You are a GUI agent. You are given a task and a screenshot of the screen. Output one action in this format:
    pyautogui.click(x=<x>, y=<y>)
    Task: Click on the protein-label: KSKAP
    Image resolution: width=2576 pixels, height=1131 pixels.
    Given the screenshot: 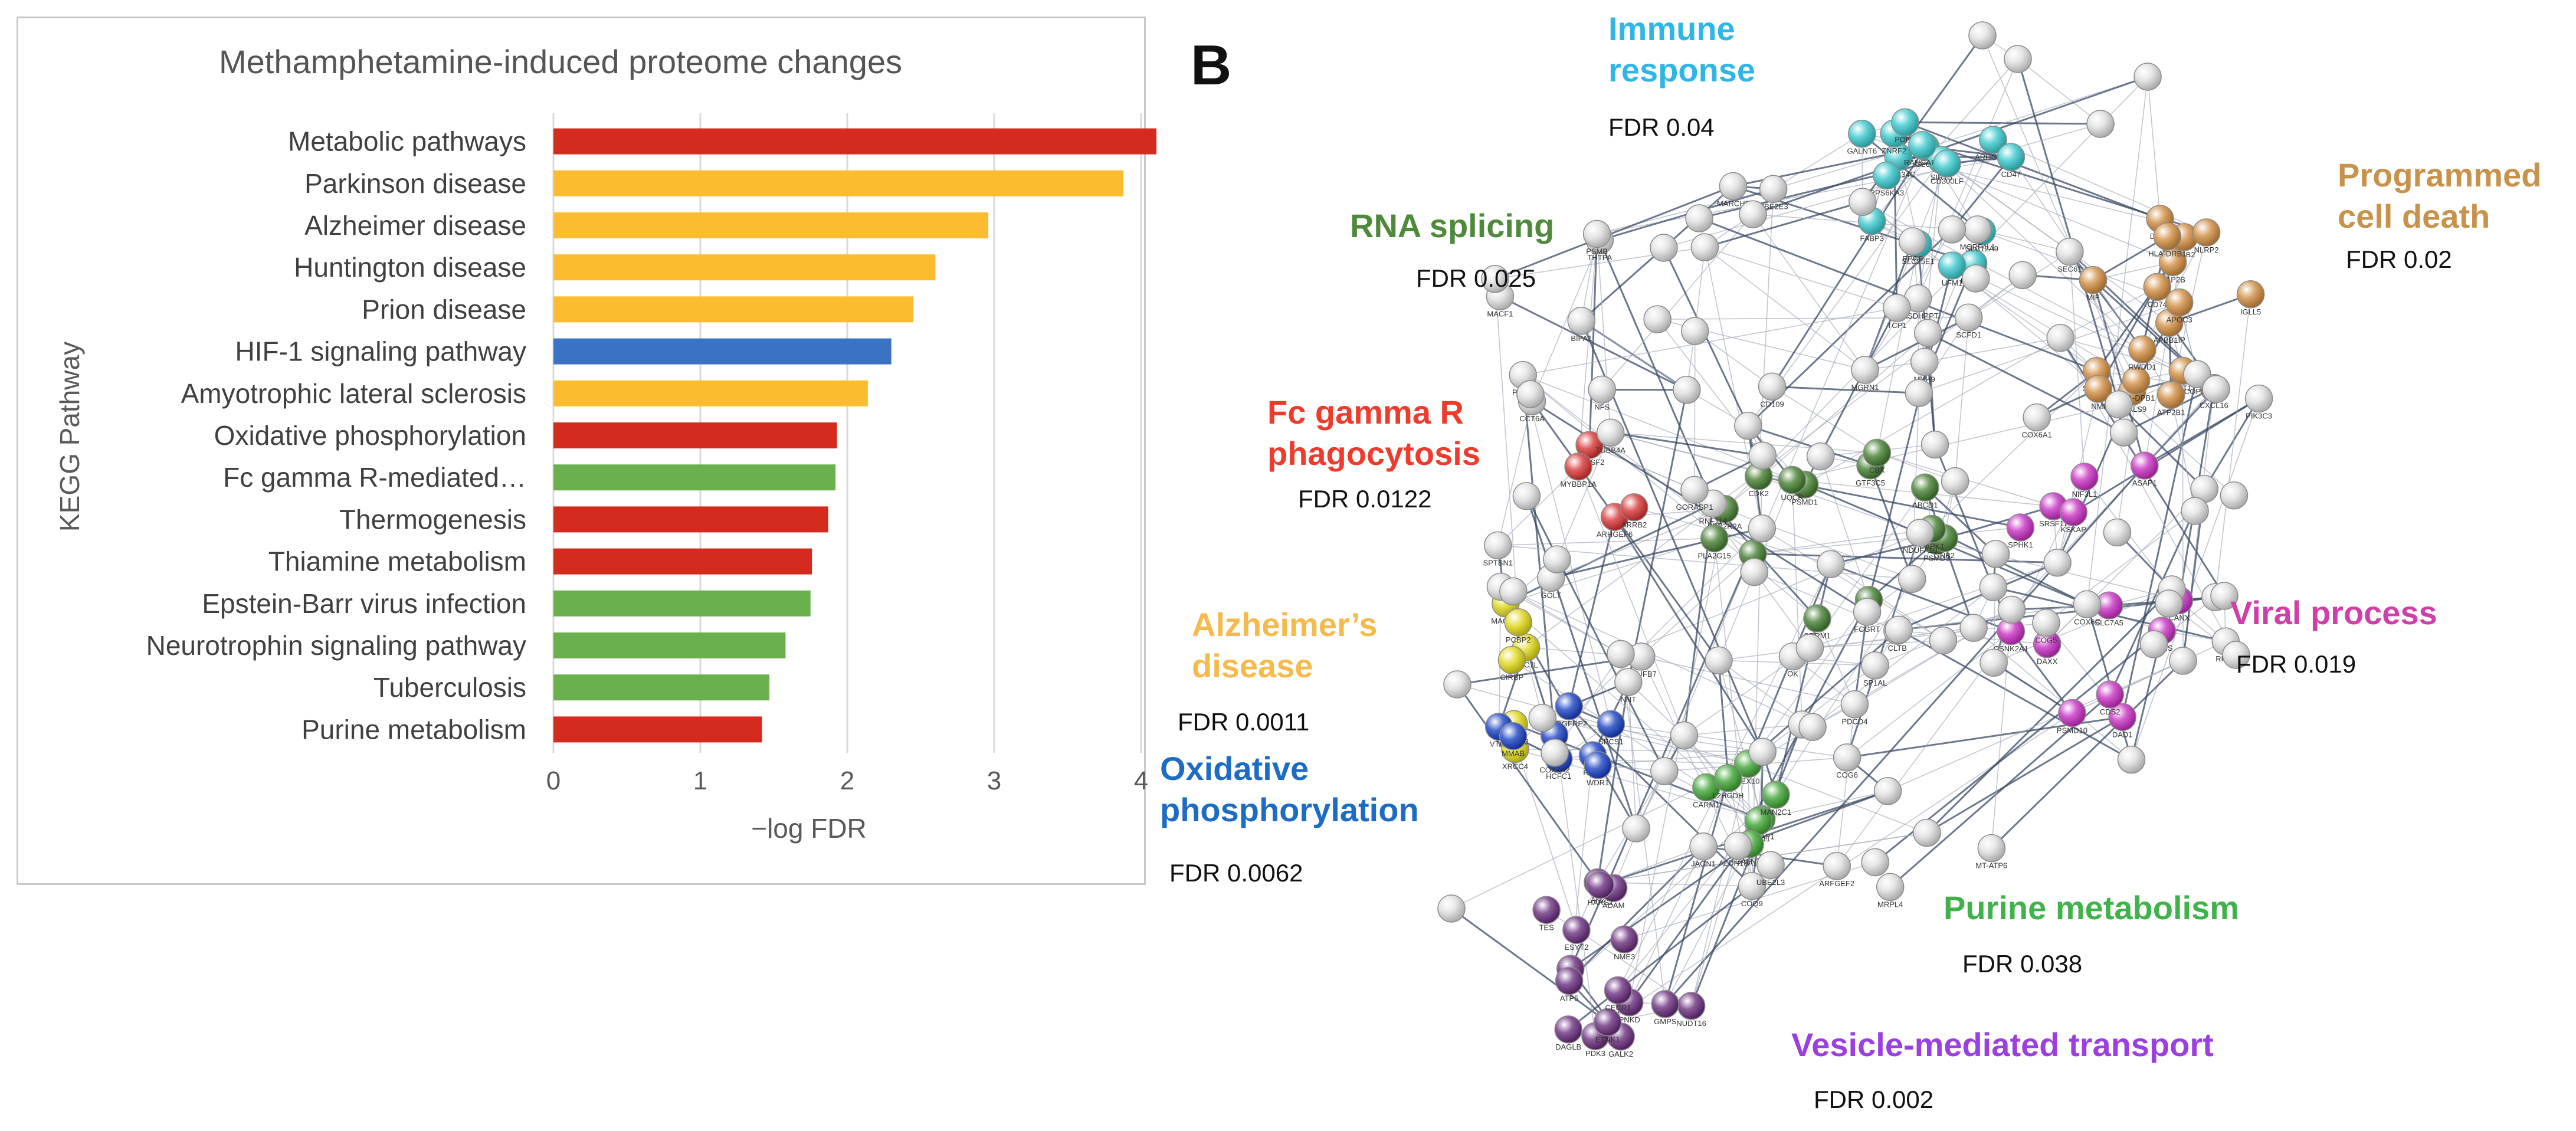 What is the action you would take?
    pyautogui.click(x=2073, y=529)
    